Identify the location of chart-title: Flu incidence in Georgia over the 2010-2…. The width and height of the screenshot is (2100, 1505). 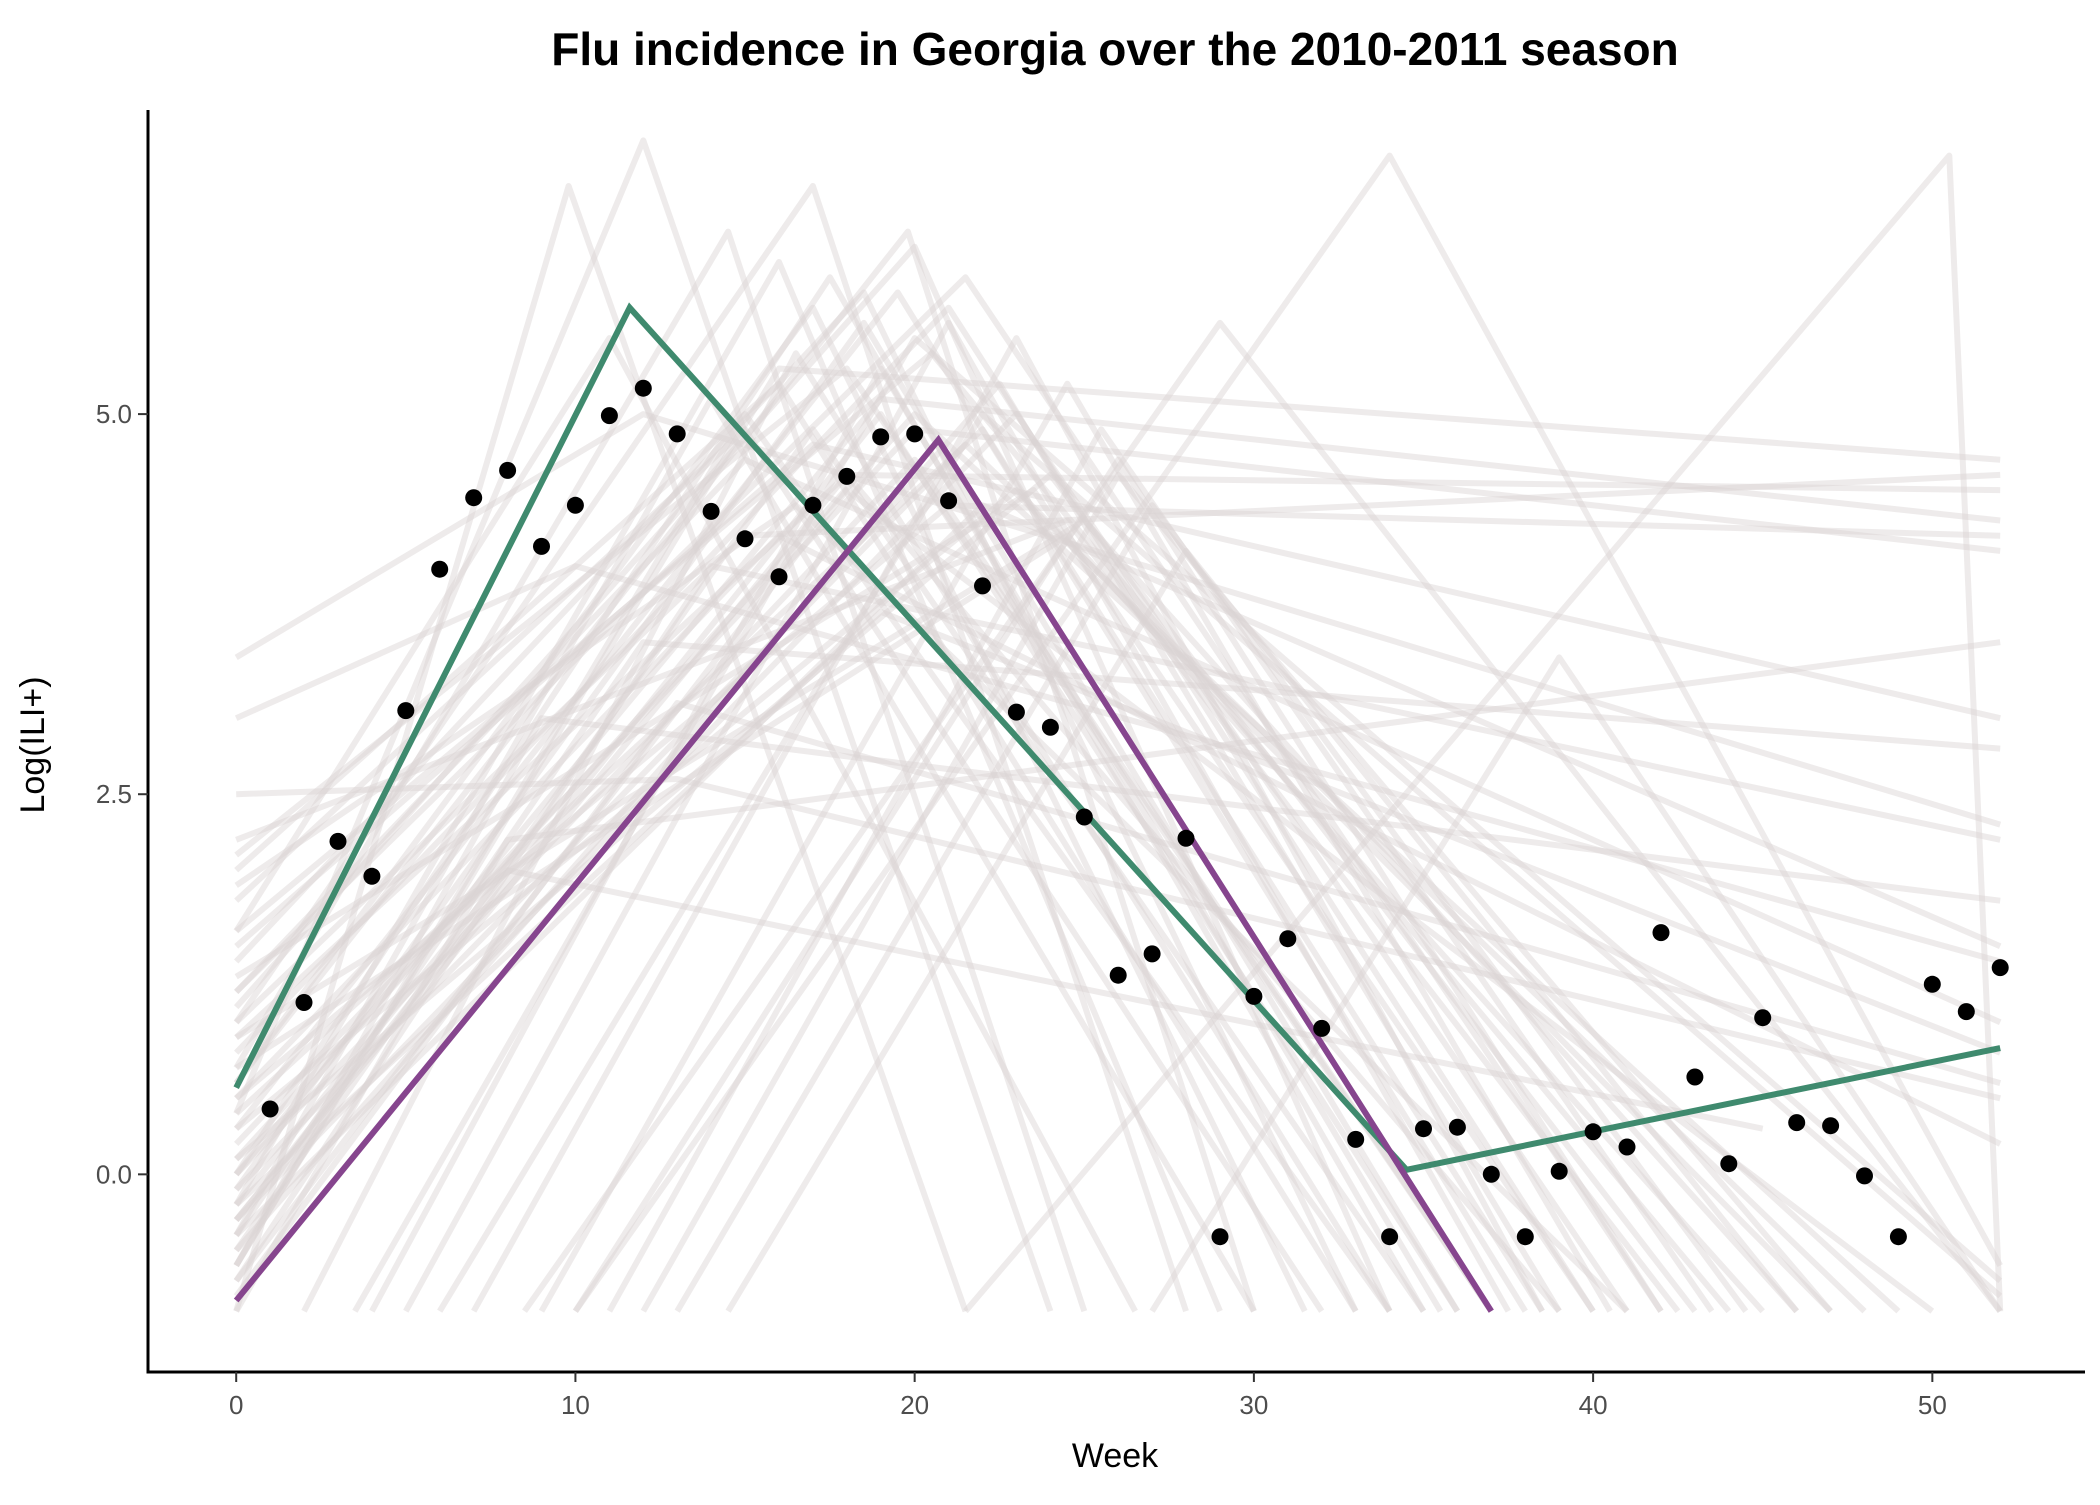
(1114, 49).